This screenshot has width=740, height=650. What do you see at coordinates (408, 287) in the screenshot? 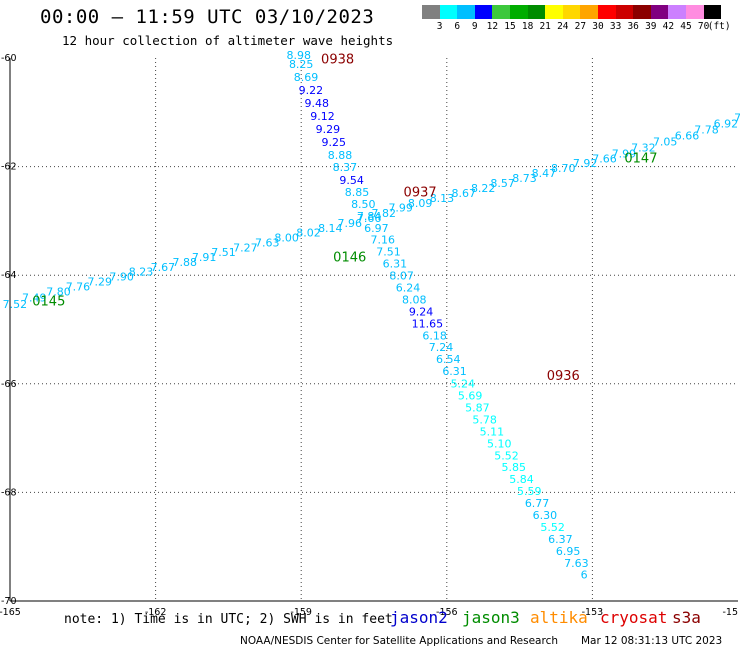
I see `wave-height-label: 6.24` at bounding box center [408, 287].